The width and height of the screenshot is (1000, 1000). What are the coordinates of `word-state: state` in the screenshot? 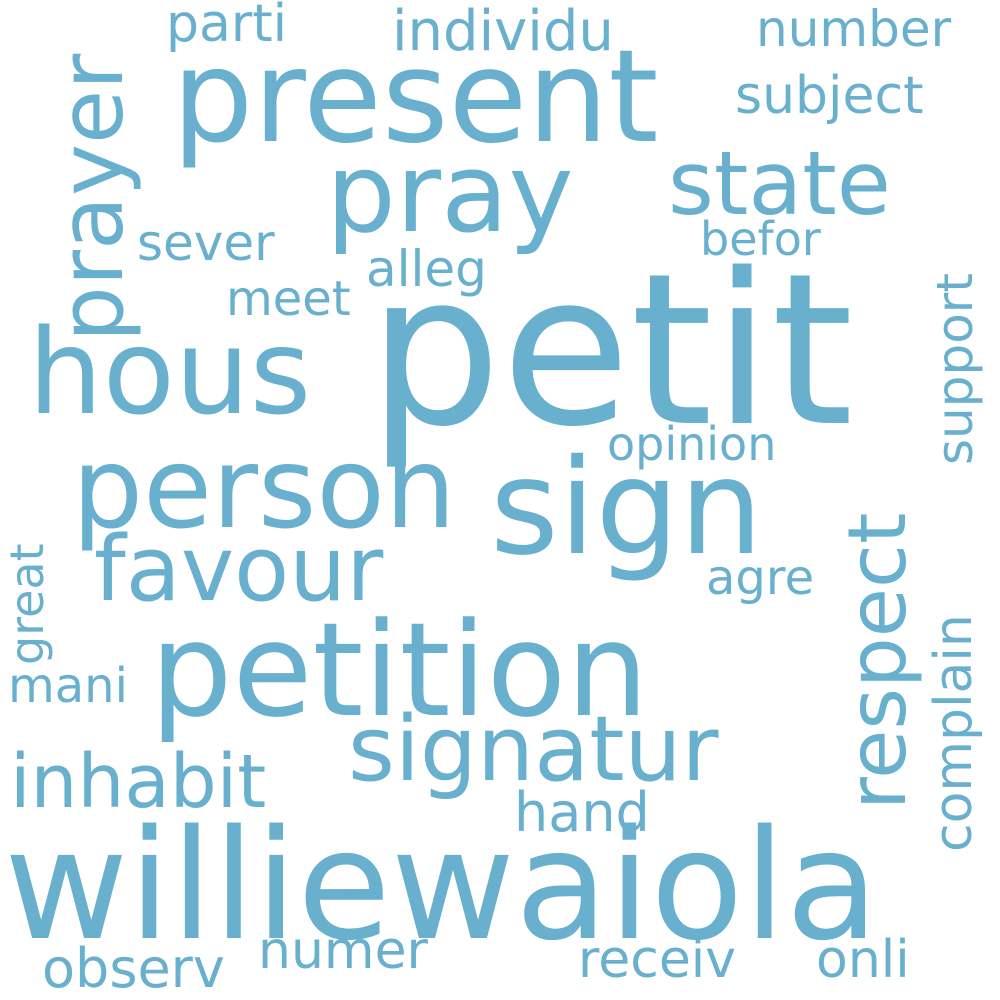 It's located at (779, 183).